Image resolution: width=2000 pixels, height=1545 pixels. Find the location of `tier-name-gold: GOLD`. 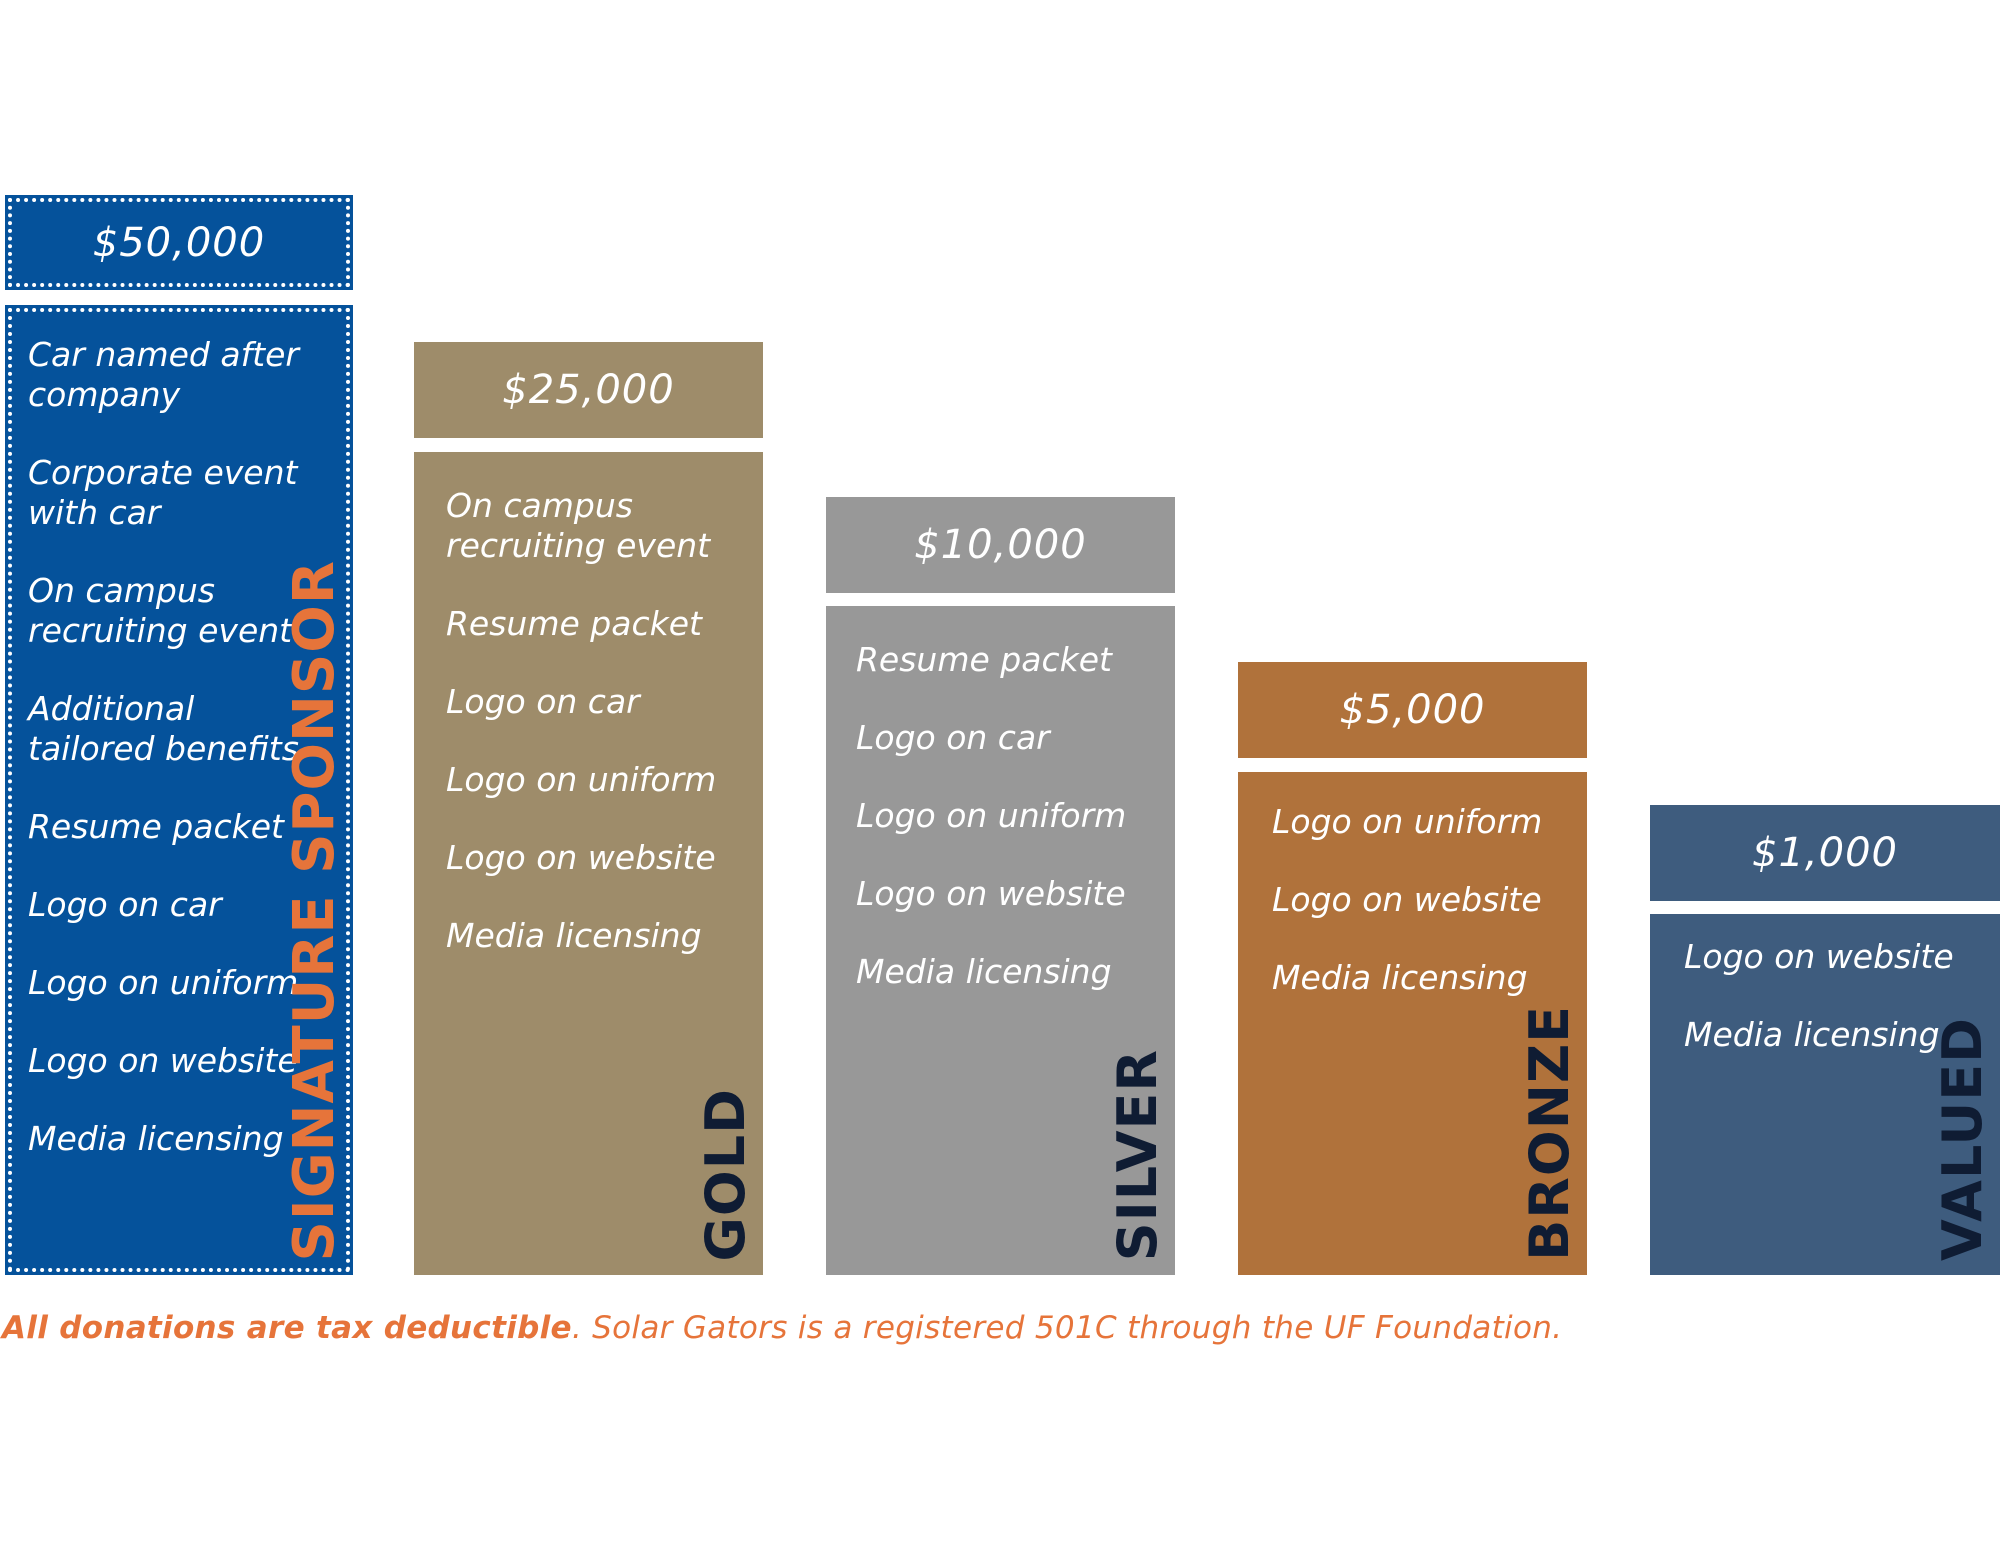

tier-name-gold: GOLD is located at coordinates (725, 1174).